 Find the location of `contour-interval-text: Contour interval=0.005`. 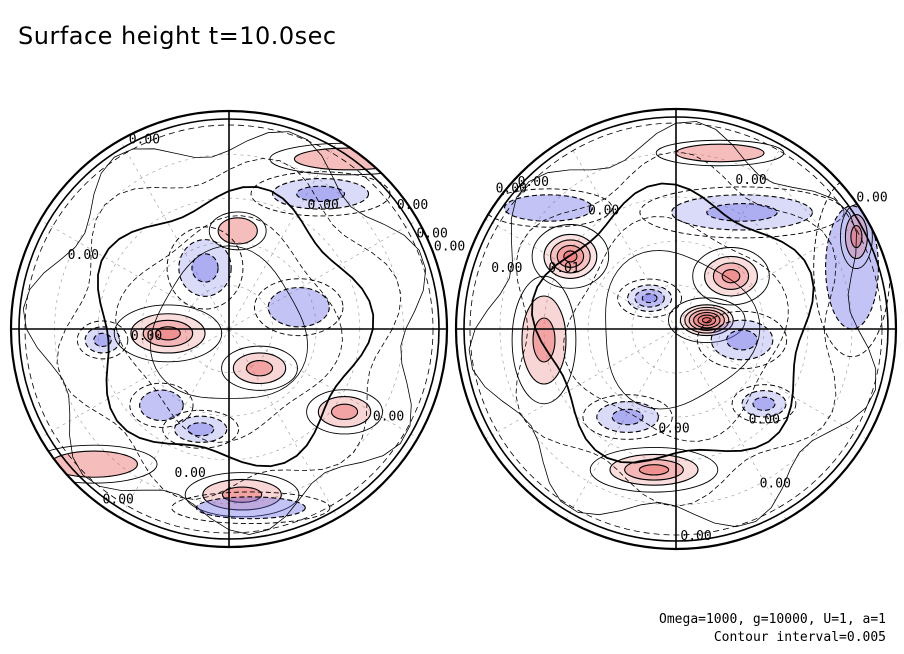

contour-interval-text: Contour interval=0.005 is located at coordinates (799, 637).